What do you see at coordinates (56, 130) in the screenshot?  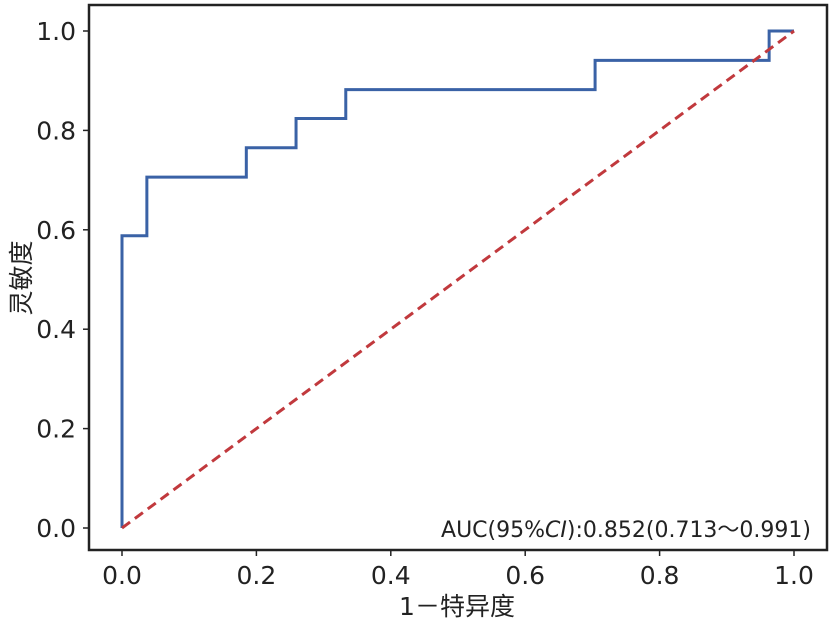 I see `y-tick-label: 0.8` at bounding box center [56, 130].